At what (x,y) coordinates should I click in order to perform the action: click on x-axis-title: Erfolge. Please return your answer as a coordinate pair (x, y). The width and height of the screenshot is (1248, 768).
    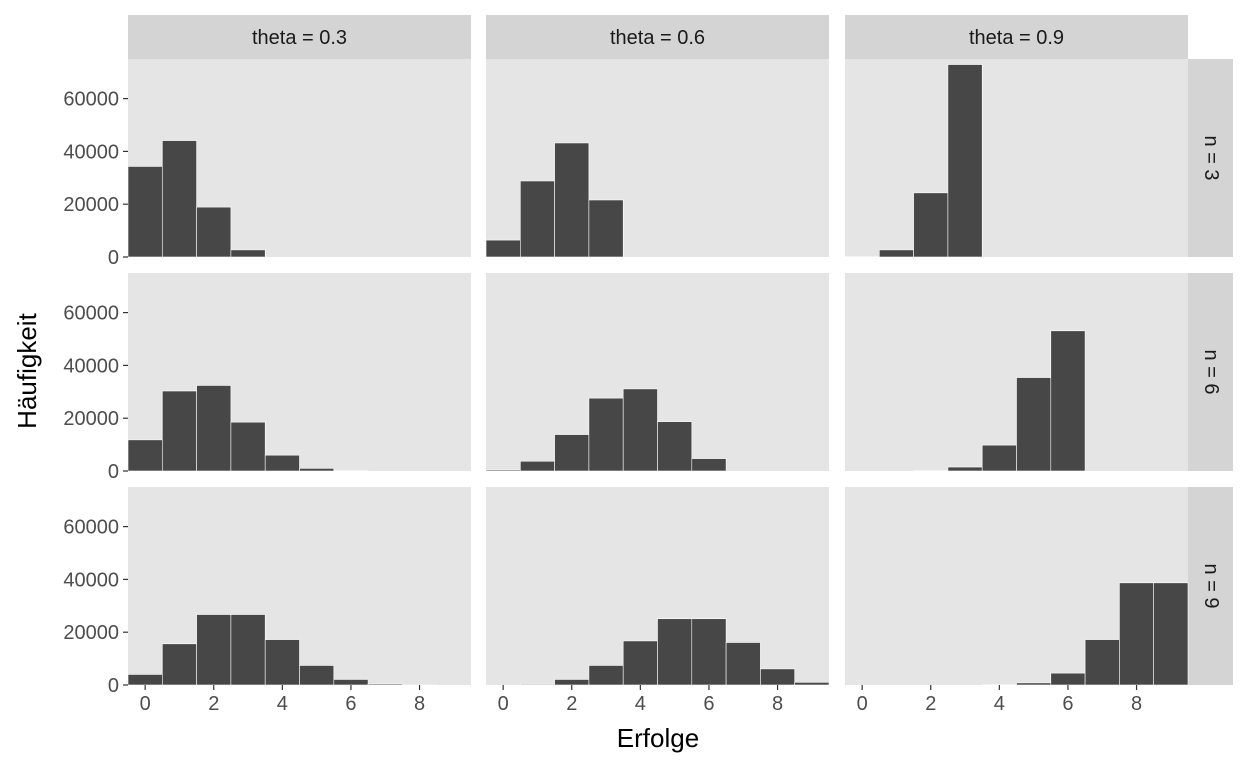
    Looking at the image, I should click on (658, 738).